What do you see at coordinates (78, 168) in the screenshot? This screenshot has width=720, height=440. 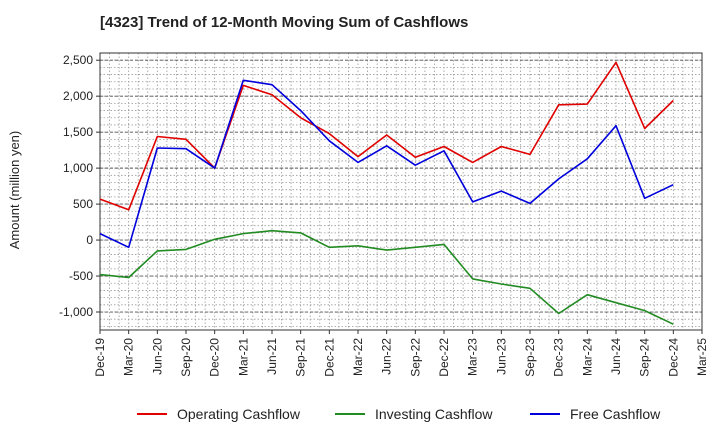 I see `y-tick-label: 1,000` at bounding box center [78, 168].